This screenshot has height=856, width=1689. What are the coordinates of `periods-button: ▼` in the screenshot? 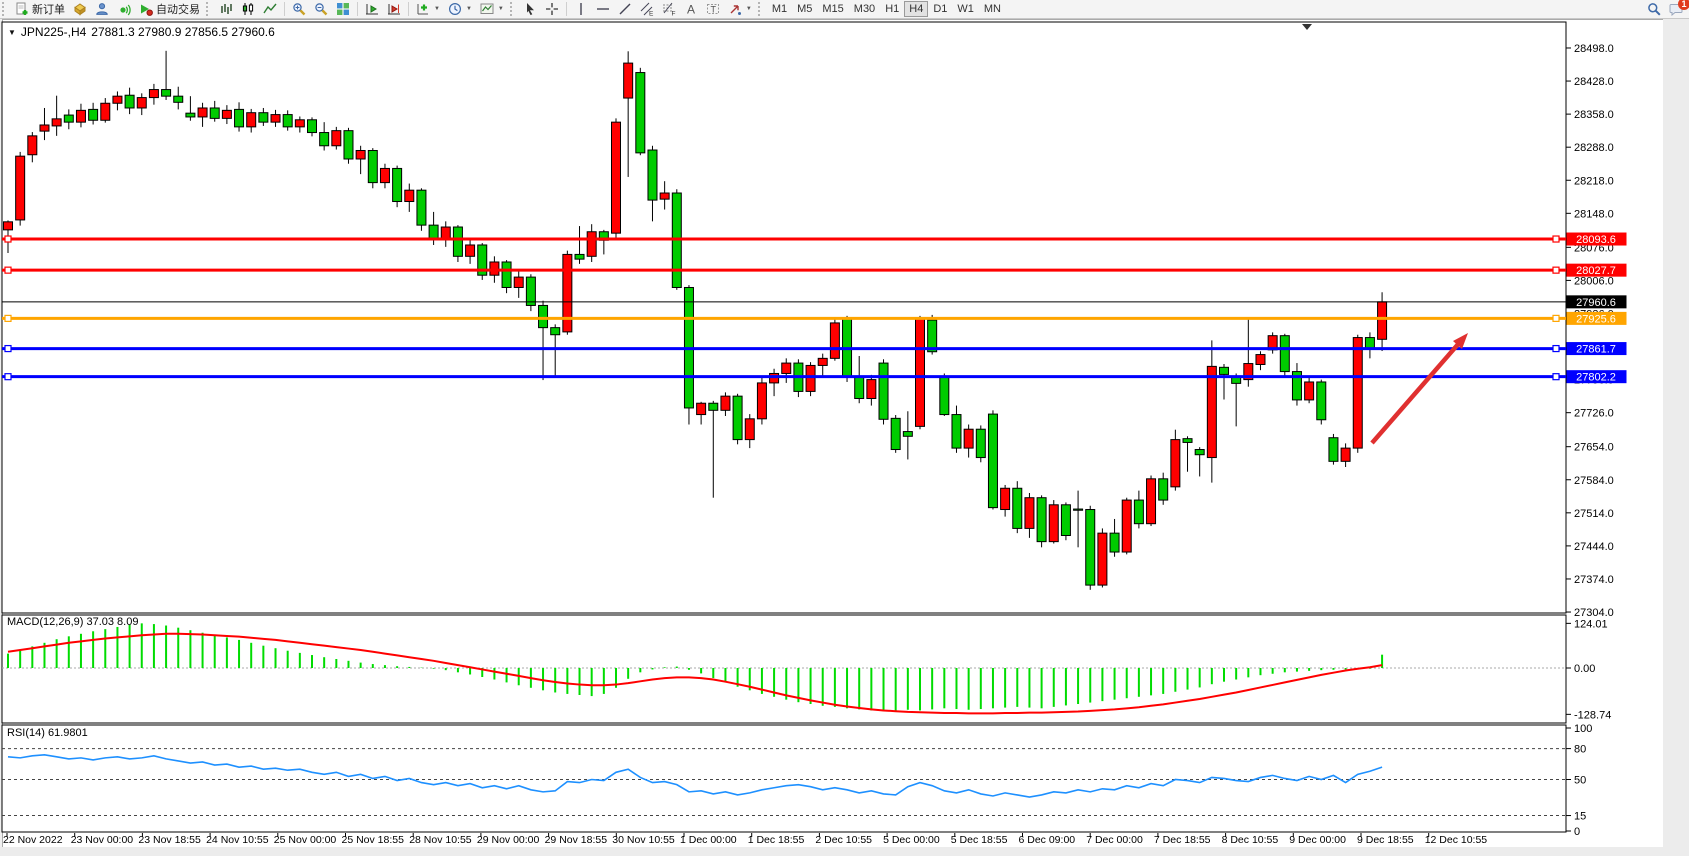 It's located at (460, 9).